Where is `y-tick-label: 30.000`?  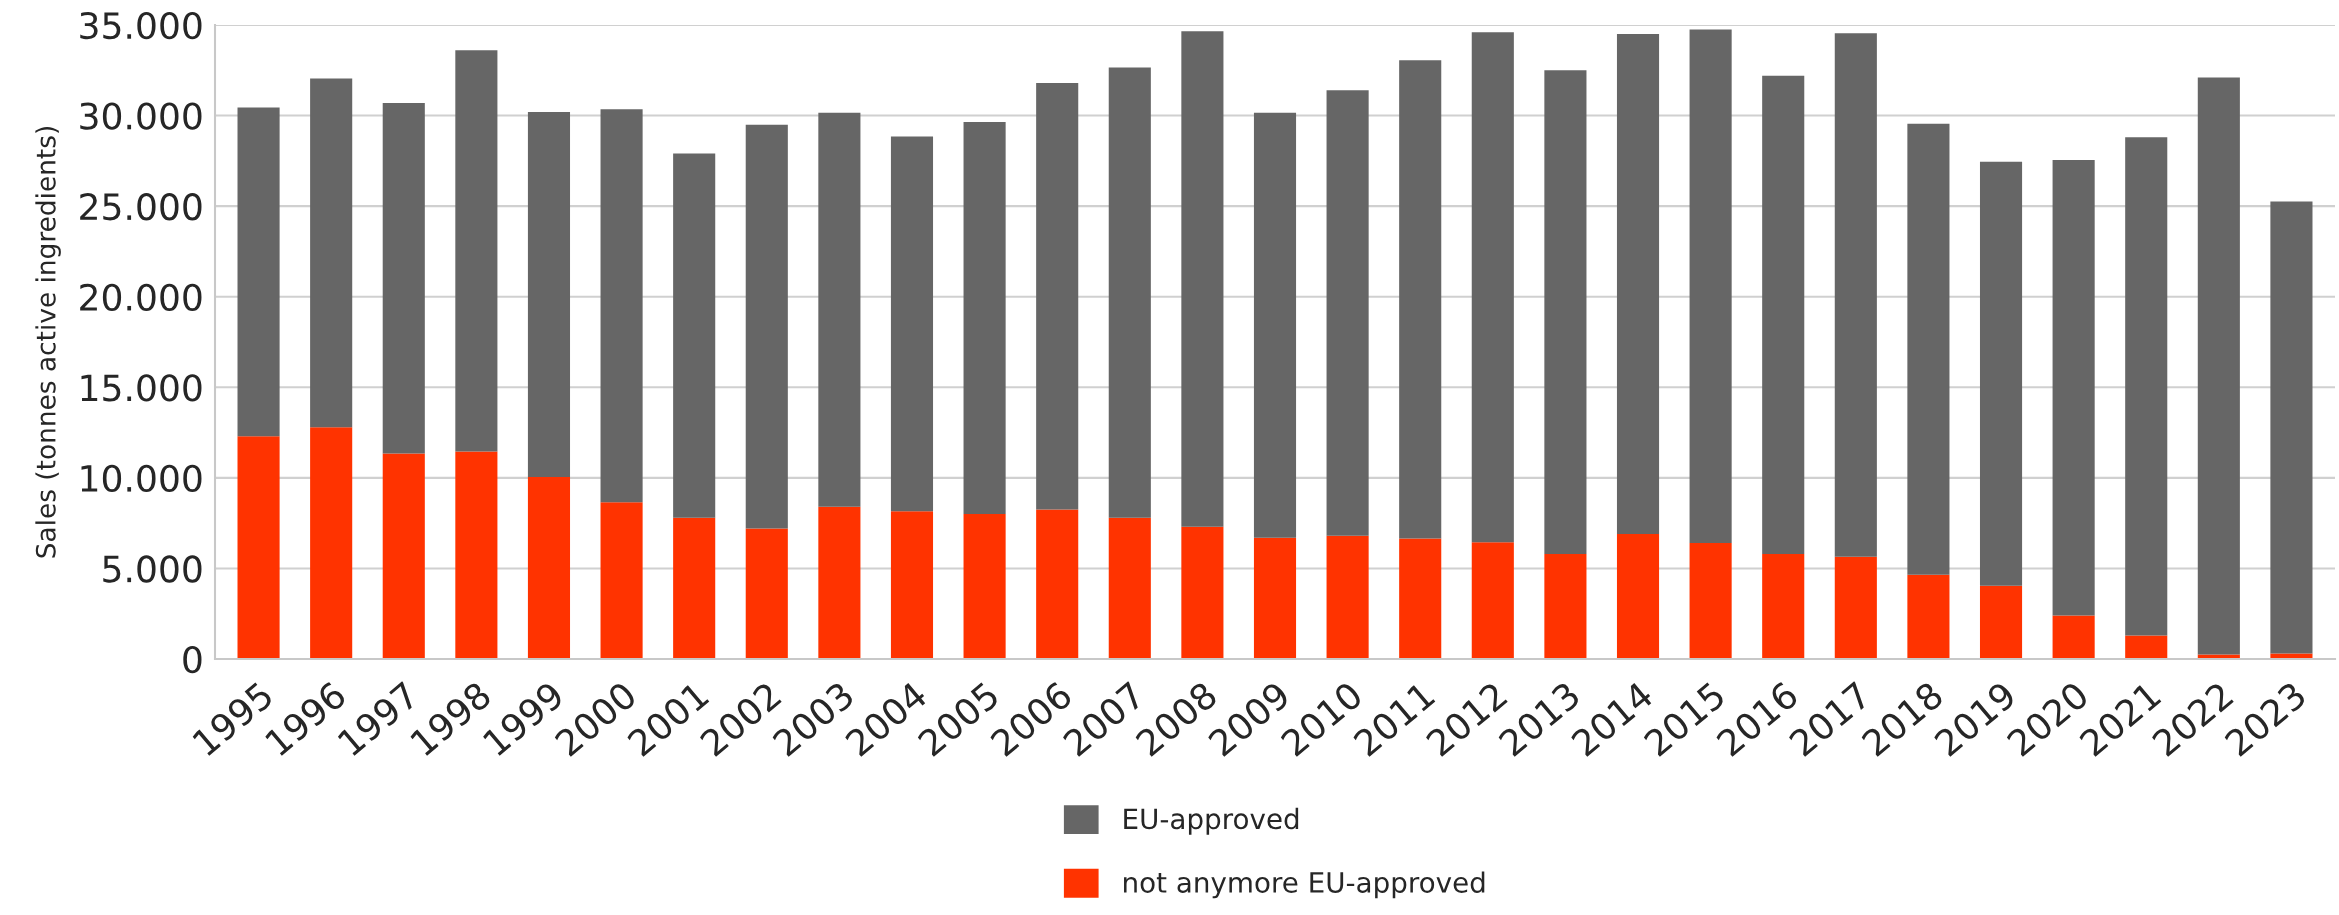 y-tick-label: 30.000 is located at coordinates (141, 116).